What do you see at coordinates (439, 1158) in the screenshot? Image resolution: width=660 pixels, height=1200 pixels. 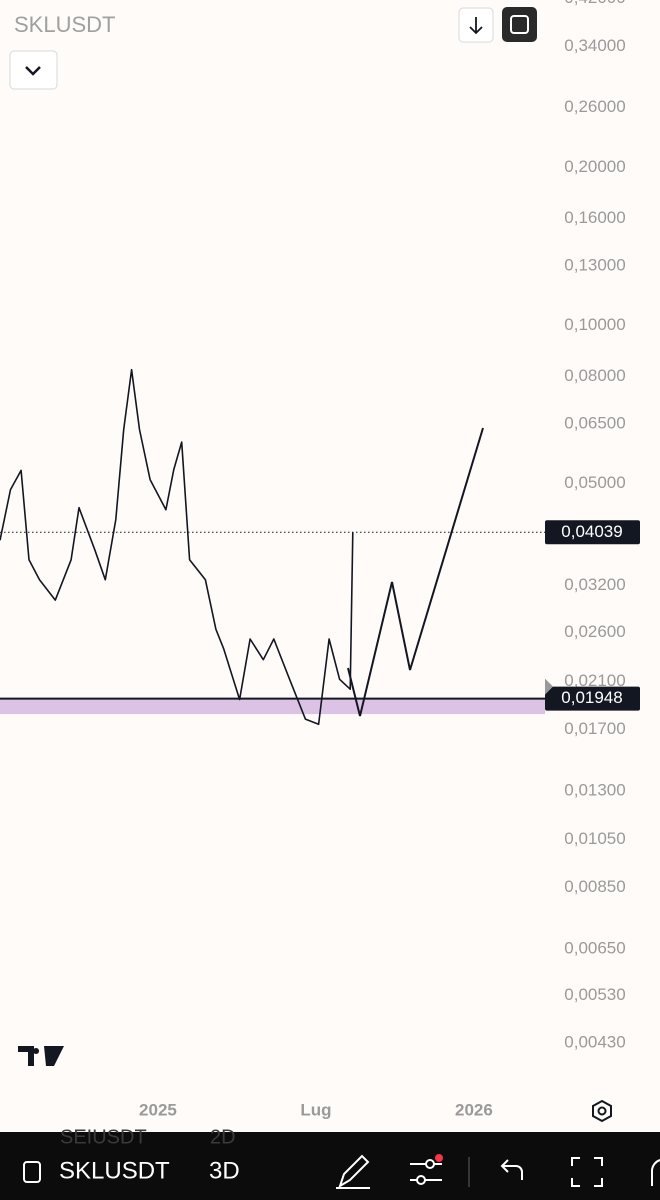 I see `notification-dot` at bounding box center [439, 1158].